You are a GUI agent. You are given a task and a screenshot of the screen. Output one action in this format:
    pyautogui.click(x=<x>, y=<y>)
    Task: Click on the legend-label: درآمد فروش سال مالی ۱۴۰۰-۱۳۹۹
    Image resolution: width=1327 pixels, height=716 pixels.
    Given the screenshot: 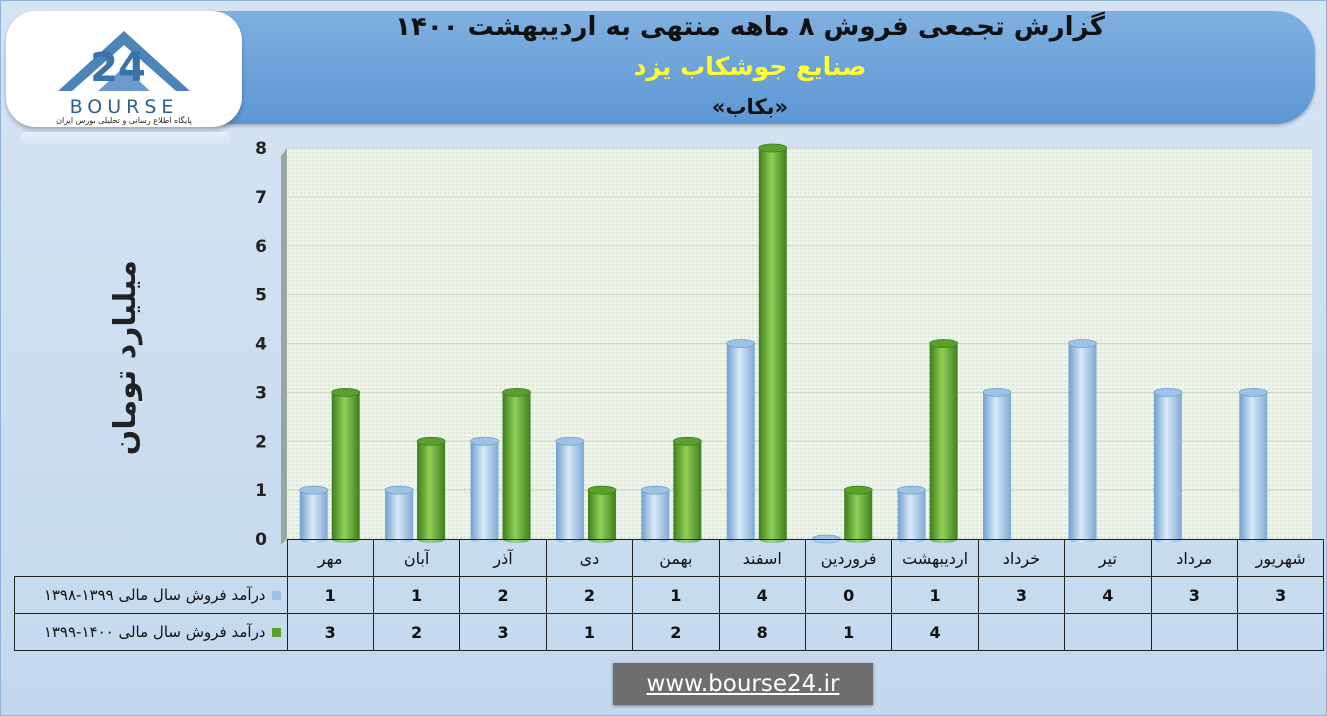 What is the action you would take?
    pyautogui.click(x=154, y=632)
    